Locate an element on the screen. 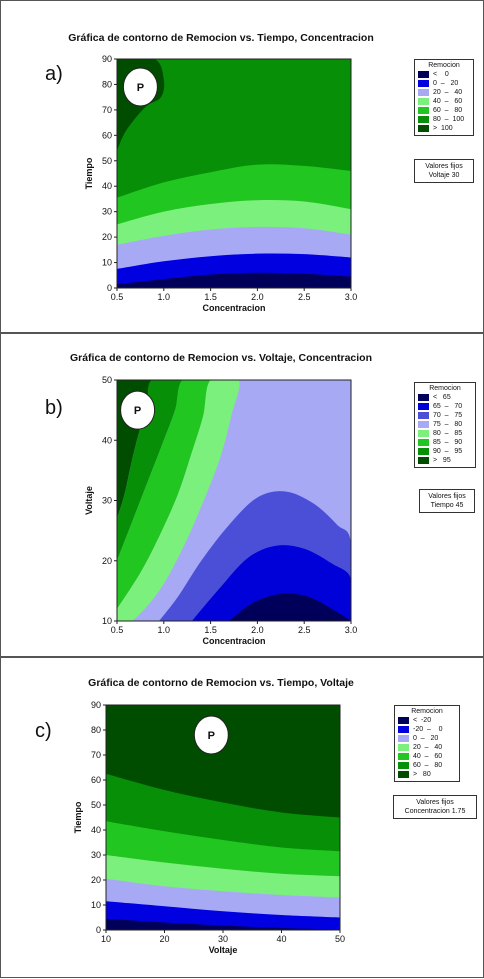 The height and width of the screenshot is (979, 484). x-tick-label-a-4: 2.5 is located at coordinates (304, 297).